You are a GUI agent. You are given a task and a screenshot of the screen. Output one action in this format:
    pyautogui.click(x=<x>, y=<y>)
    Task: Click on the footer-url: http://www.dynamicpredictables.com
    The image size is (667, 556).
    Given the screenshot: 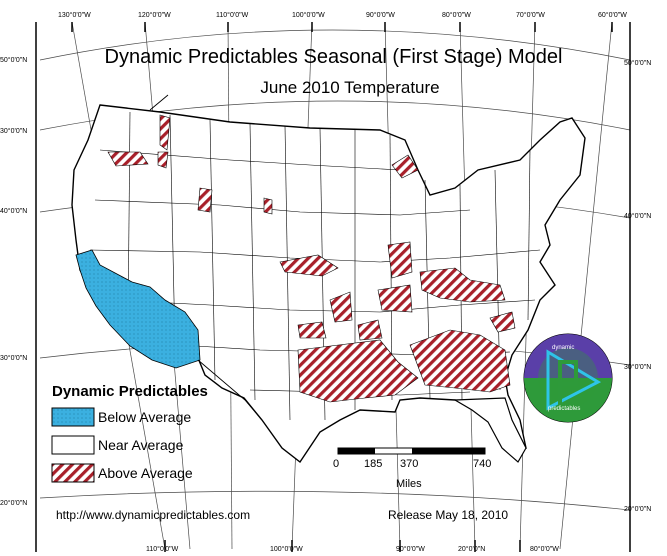 What is the action you would take?
    pyautogui.click(x=153, y=515)
    